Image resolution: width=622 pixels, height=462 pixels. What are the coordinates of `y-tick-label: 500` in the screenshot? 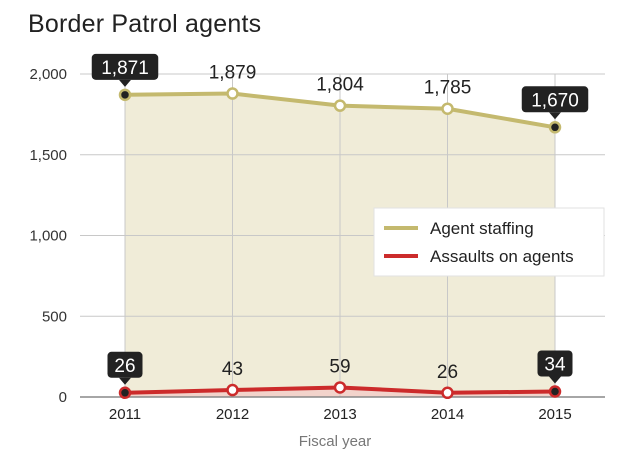 It's located at (54, 316).